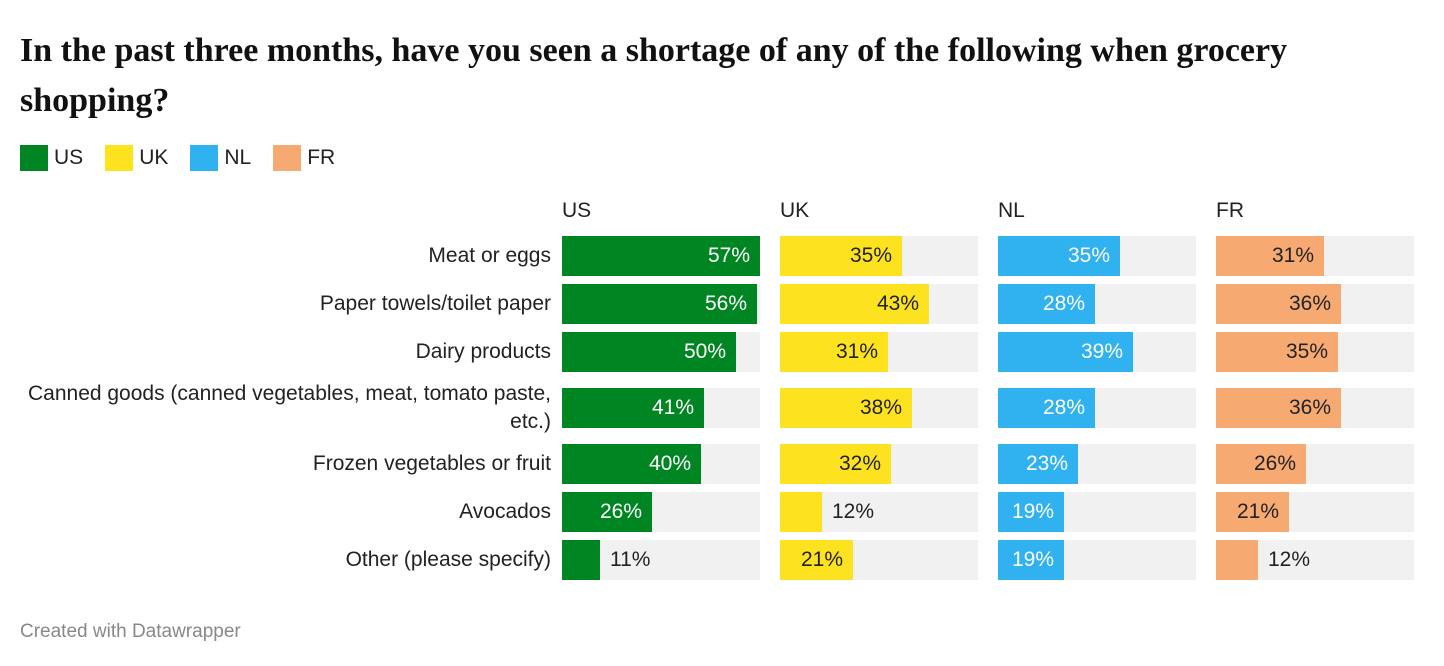  What do you see at coordinates (669, 463) in the screenshot?
I see `bar-value-label: 40%` at bounding box center [669, 463].